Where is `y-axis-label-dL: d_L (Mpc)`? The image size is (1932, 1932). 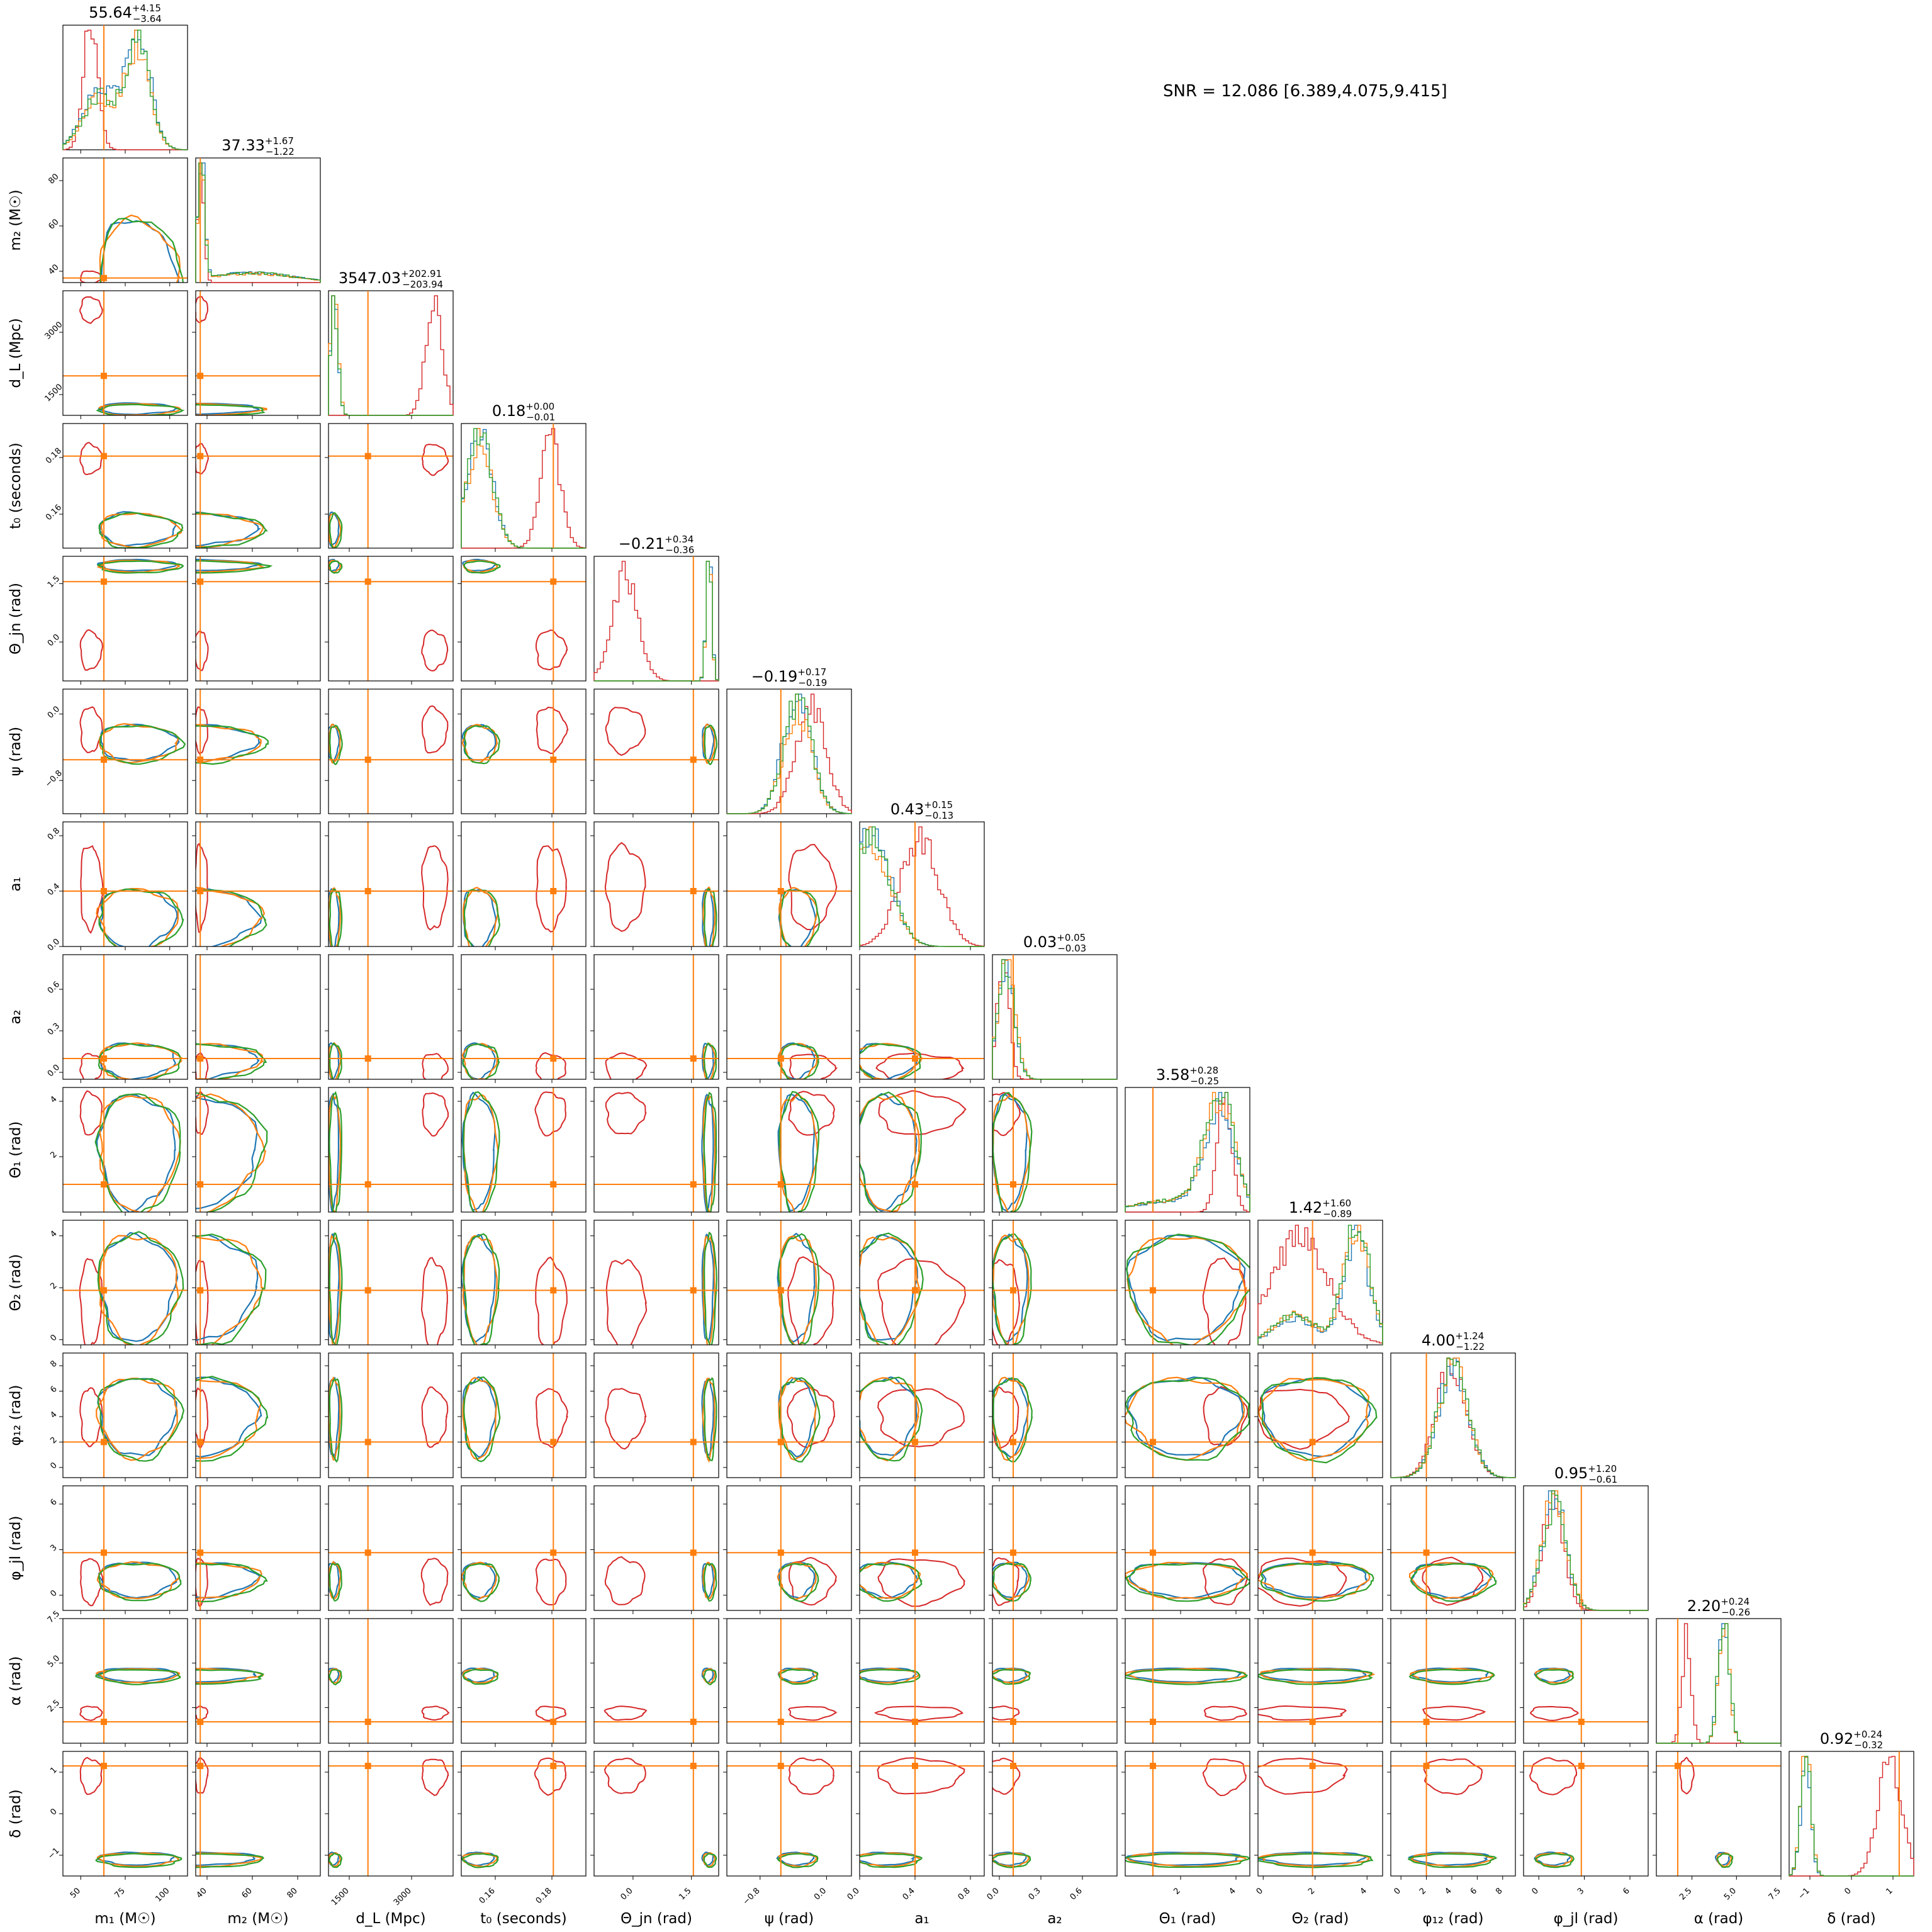
y-axis-label-dL: d_L (Mpc) is located at coordinates (16, 353).